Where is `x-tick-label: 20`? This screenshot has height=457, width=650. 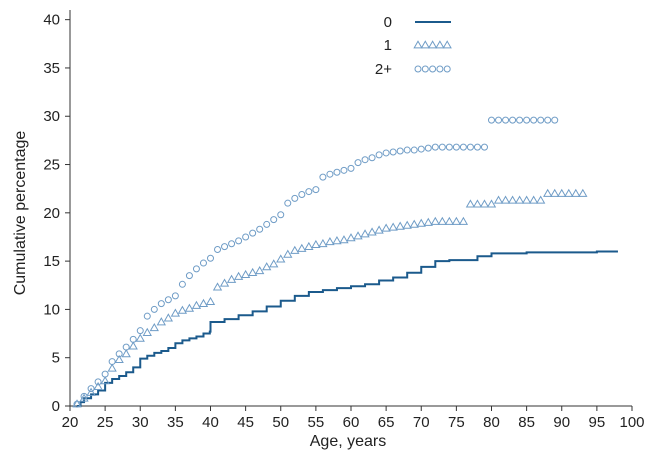 x-tick-label: 20 is located at coordinates (70, 422).